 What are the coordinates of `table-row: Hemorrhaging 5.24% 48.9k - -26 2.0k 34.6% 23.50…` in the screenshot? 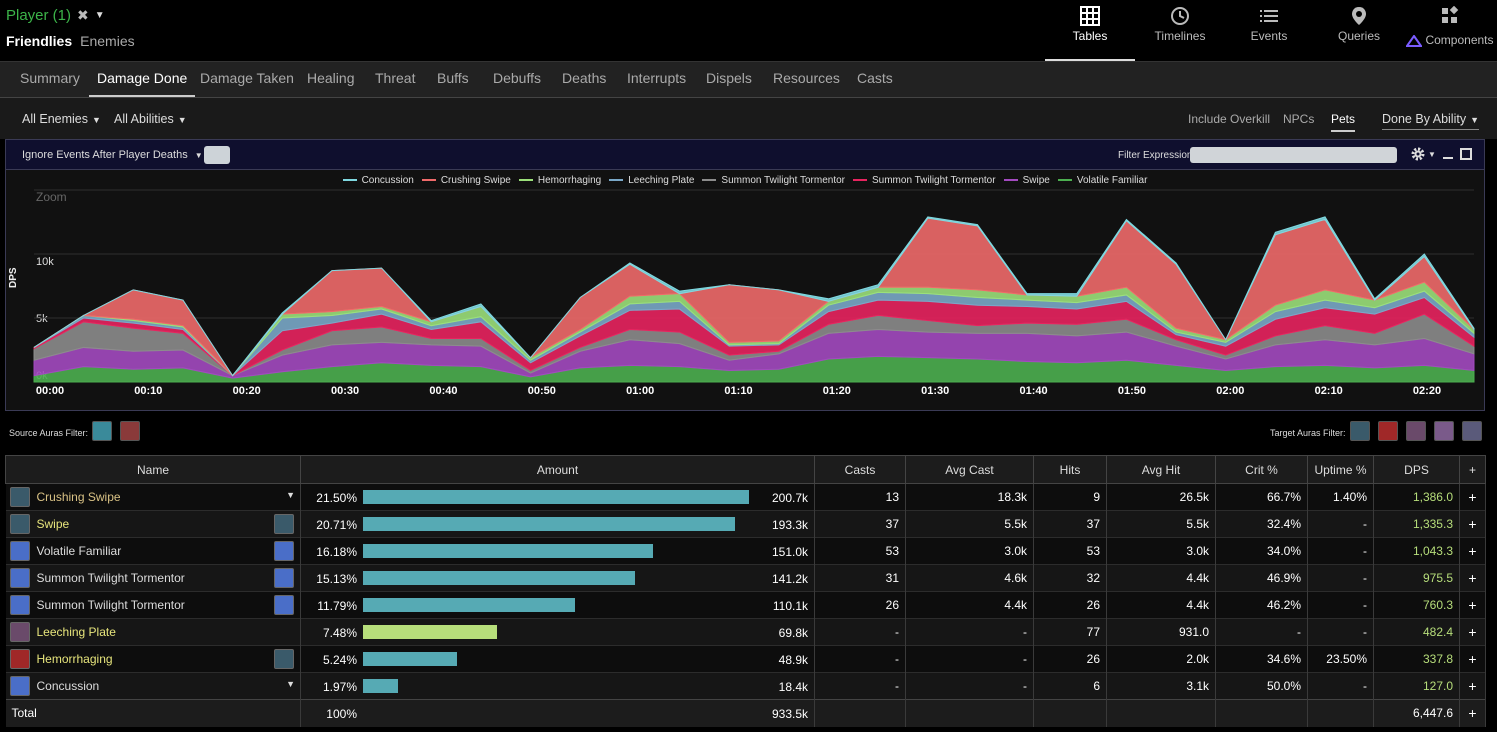 It's located at (745, 659).